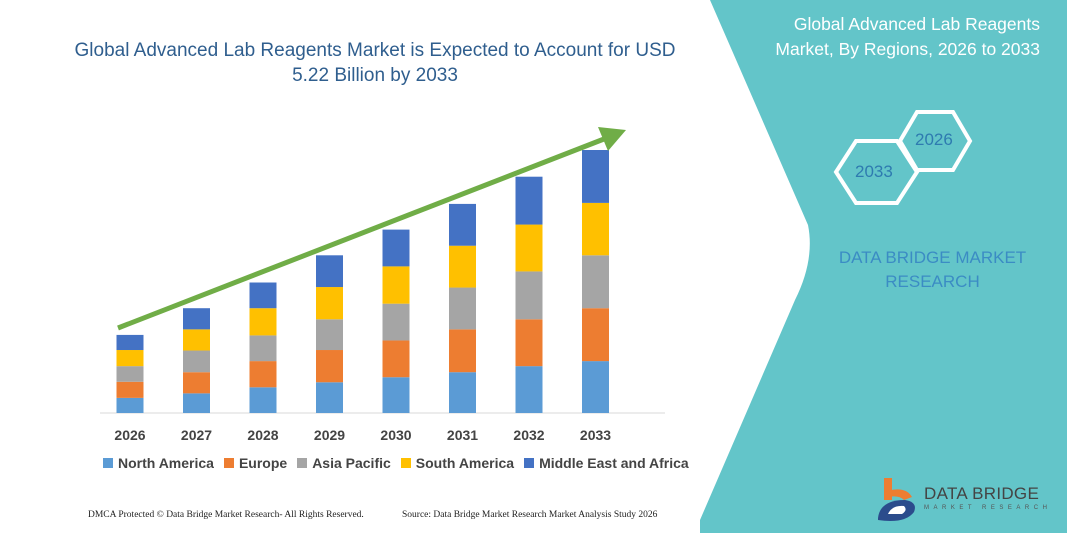  Describe the element at coordinates (166, 463) in the screenshot. I see `legend-label: North America` at that location.